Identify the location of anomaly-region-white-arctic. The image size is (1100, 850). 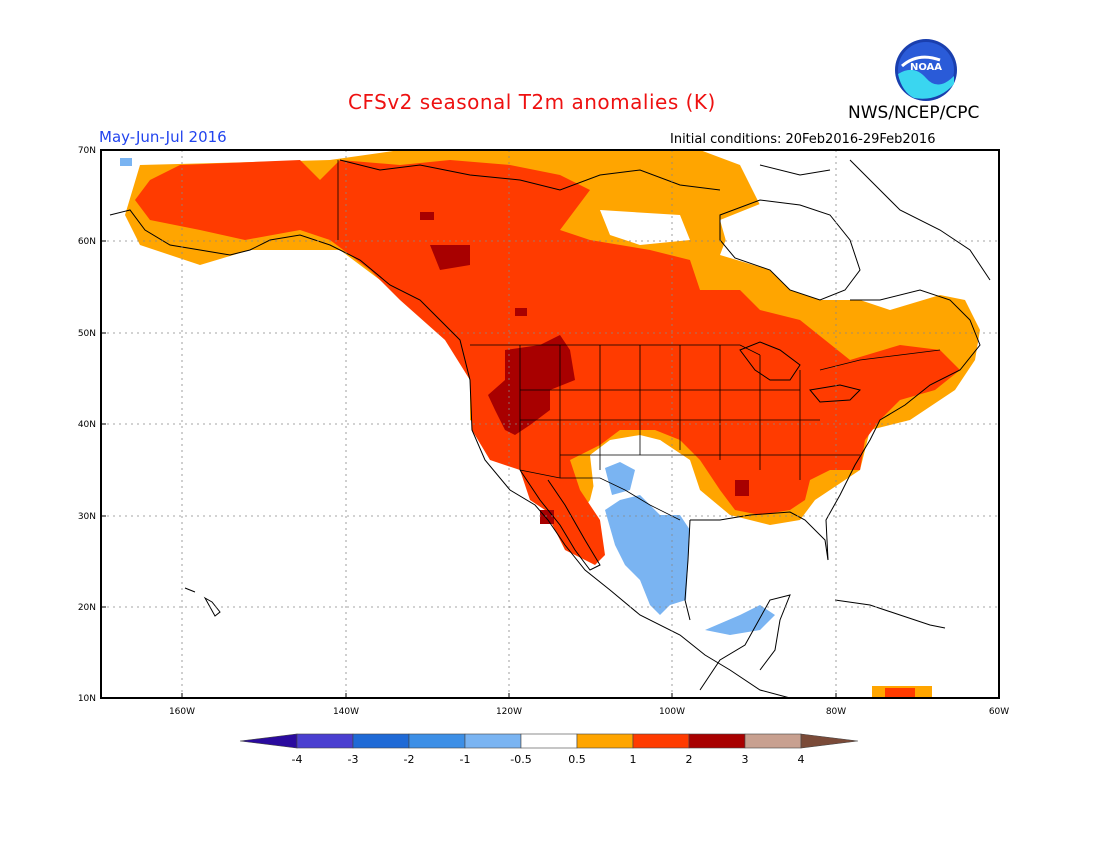
(909, 225).